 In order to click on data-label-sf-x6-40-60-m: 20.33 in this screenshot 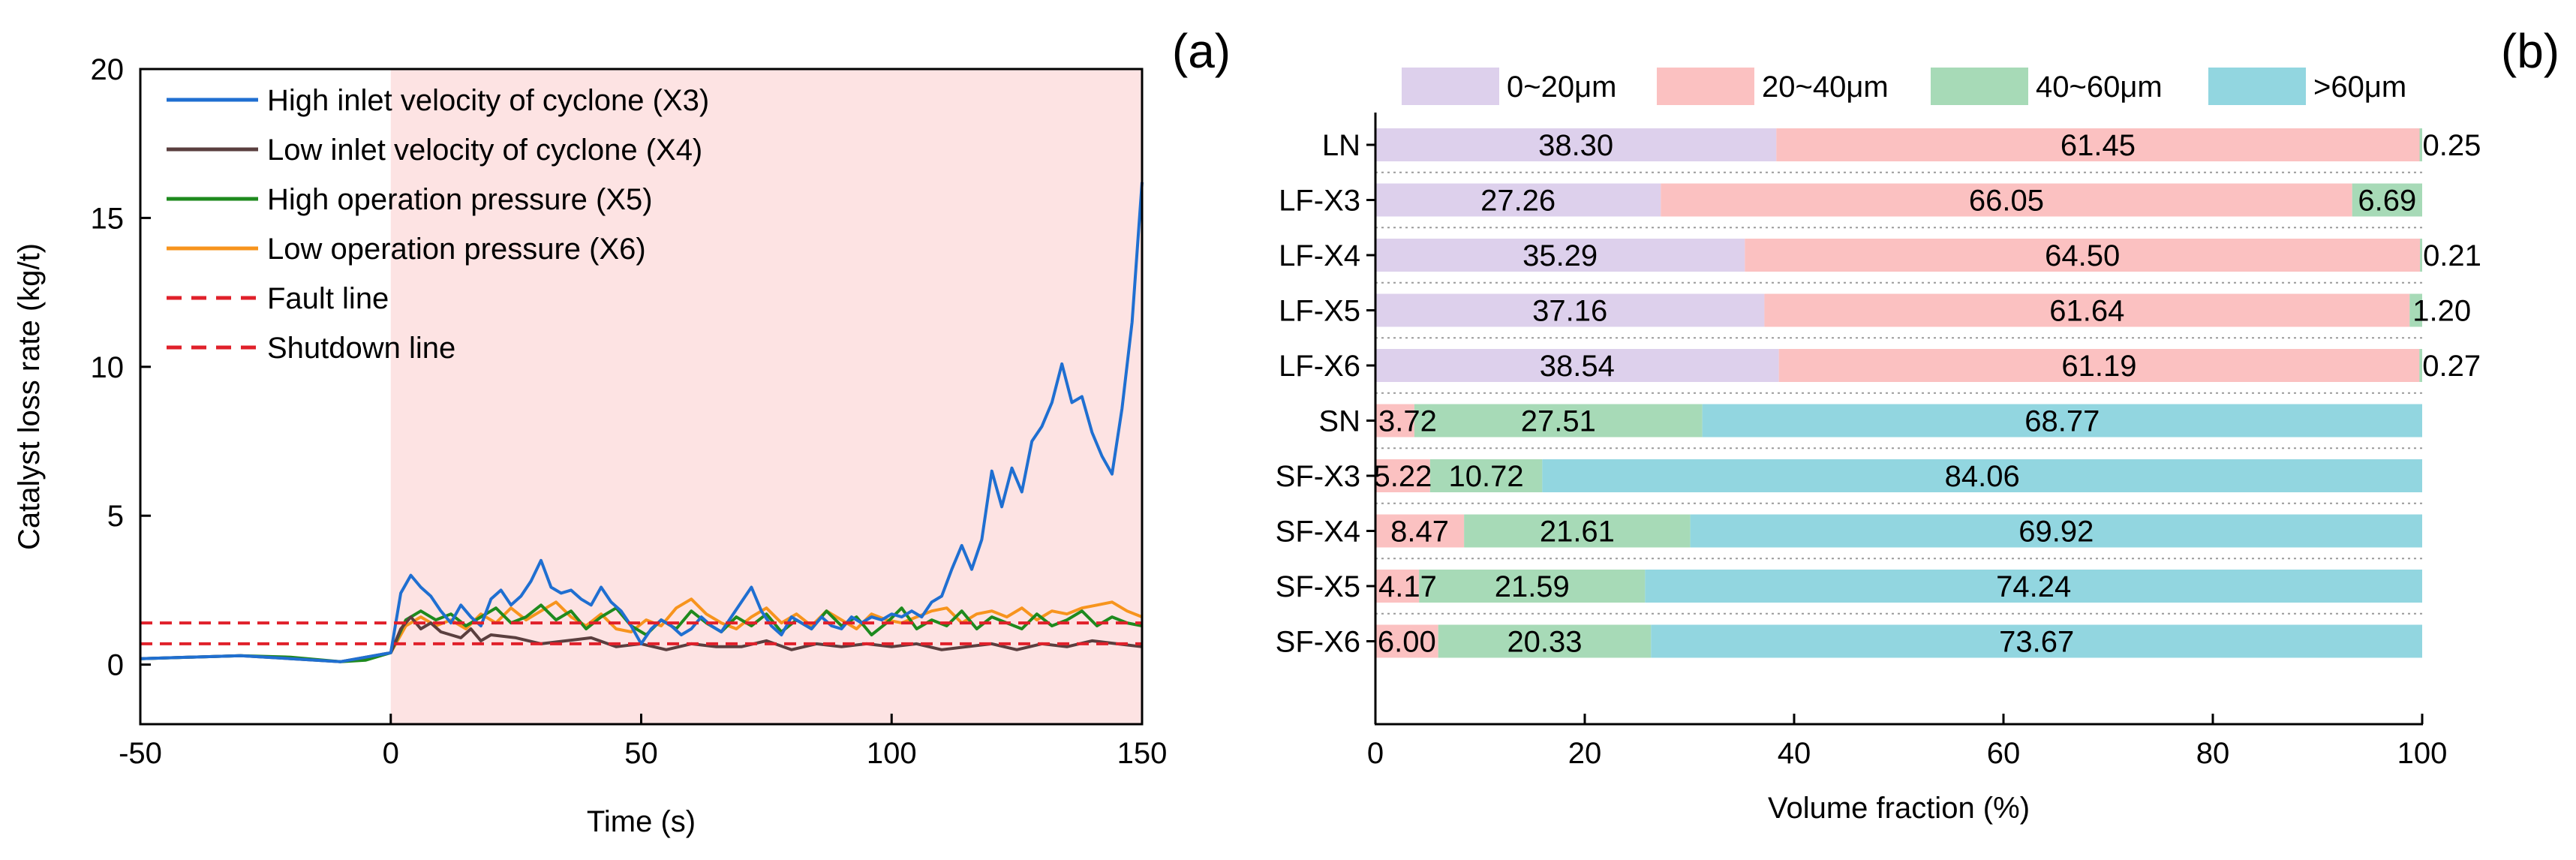, I will do `click(1544, 643)`.